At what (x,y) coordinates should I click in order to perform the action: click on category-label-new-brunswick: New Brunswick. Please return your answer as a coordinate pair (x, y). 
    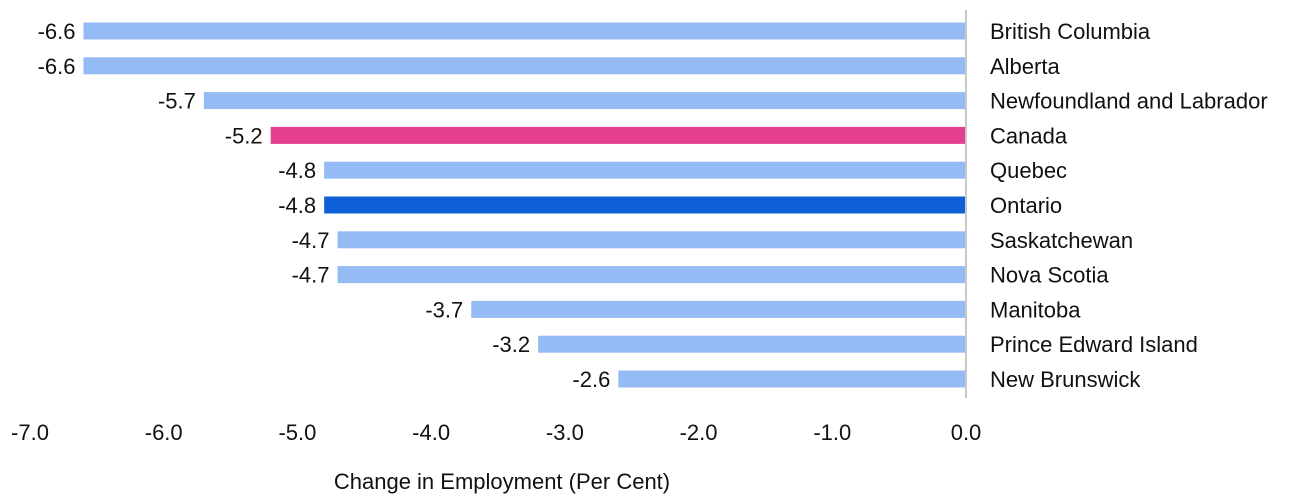
    Looking at the image, I should click on (1065, 379).